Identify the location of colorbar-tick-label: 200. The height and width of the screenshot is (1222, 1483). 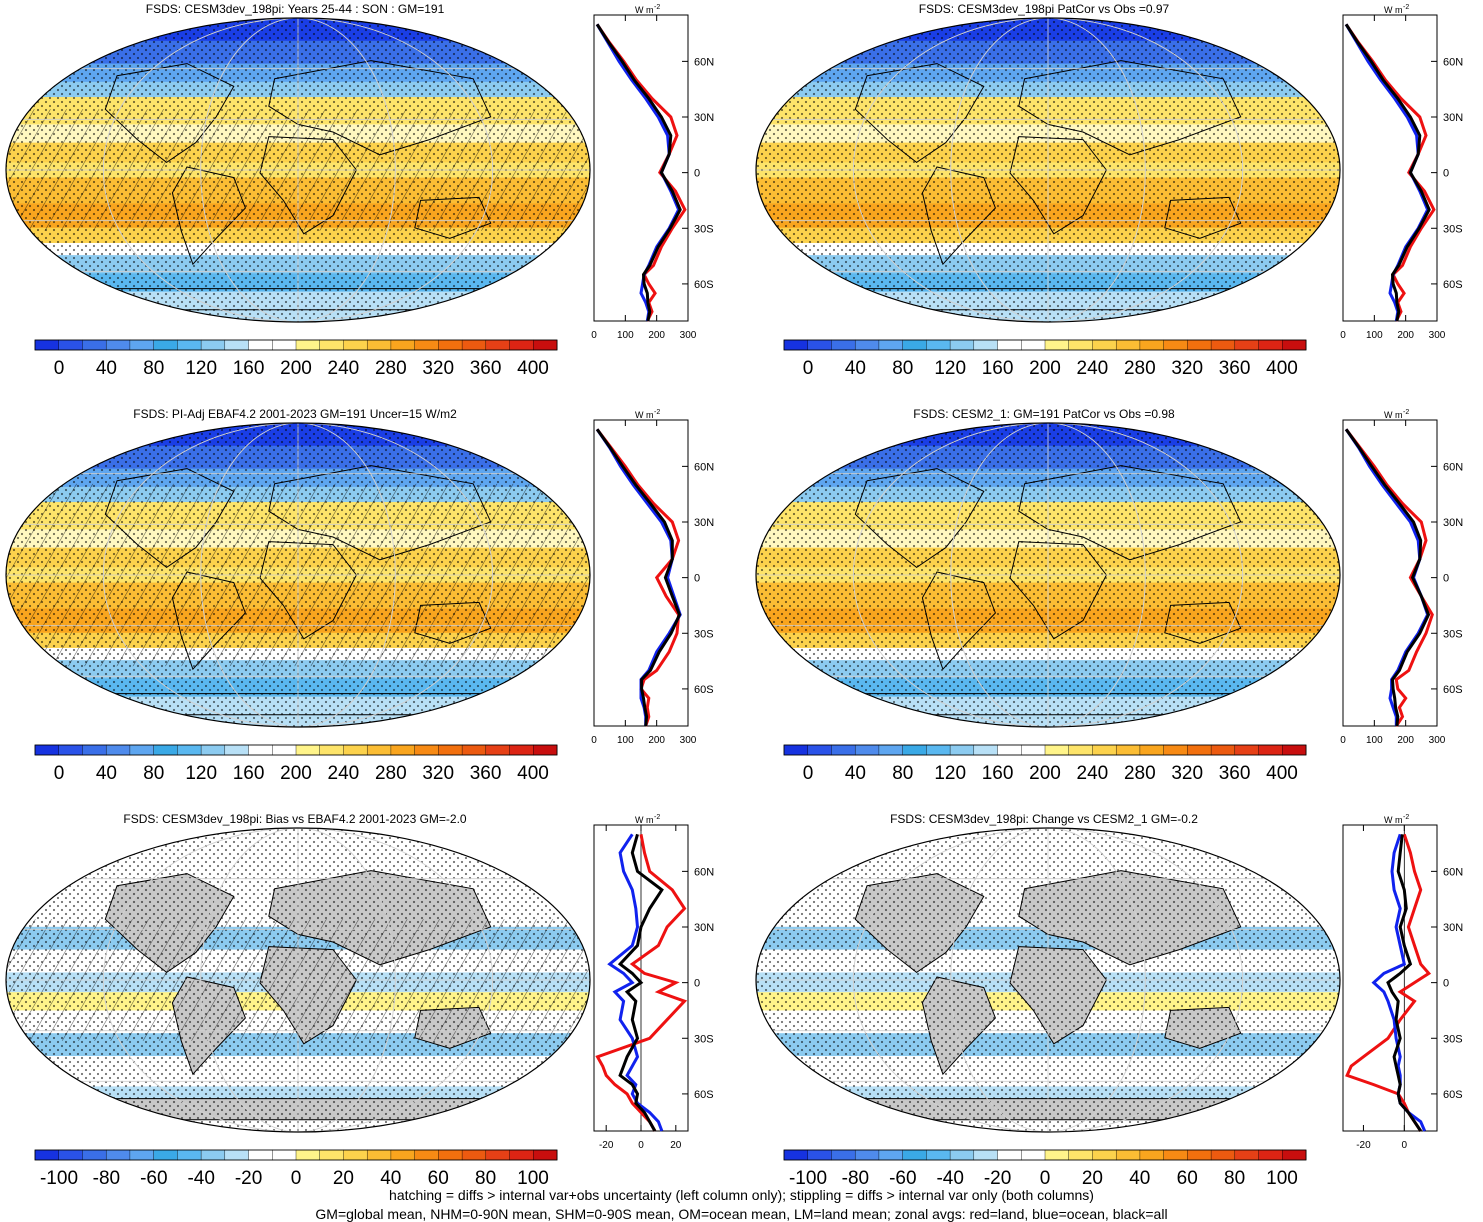
(296, 368).